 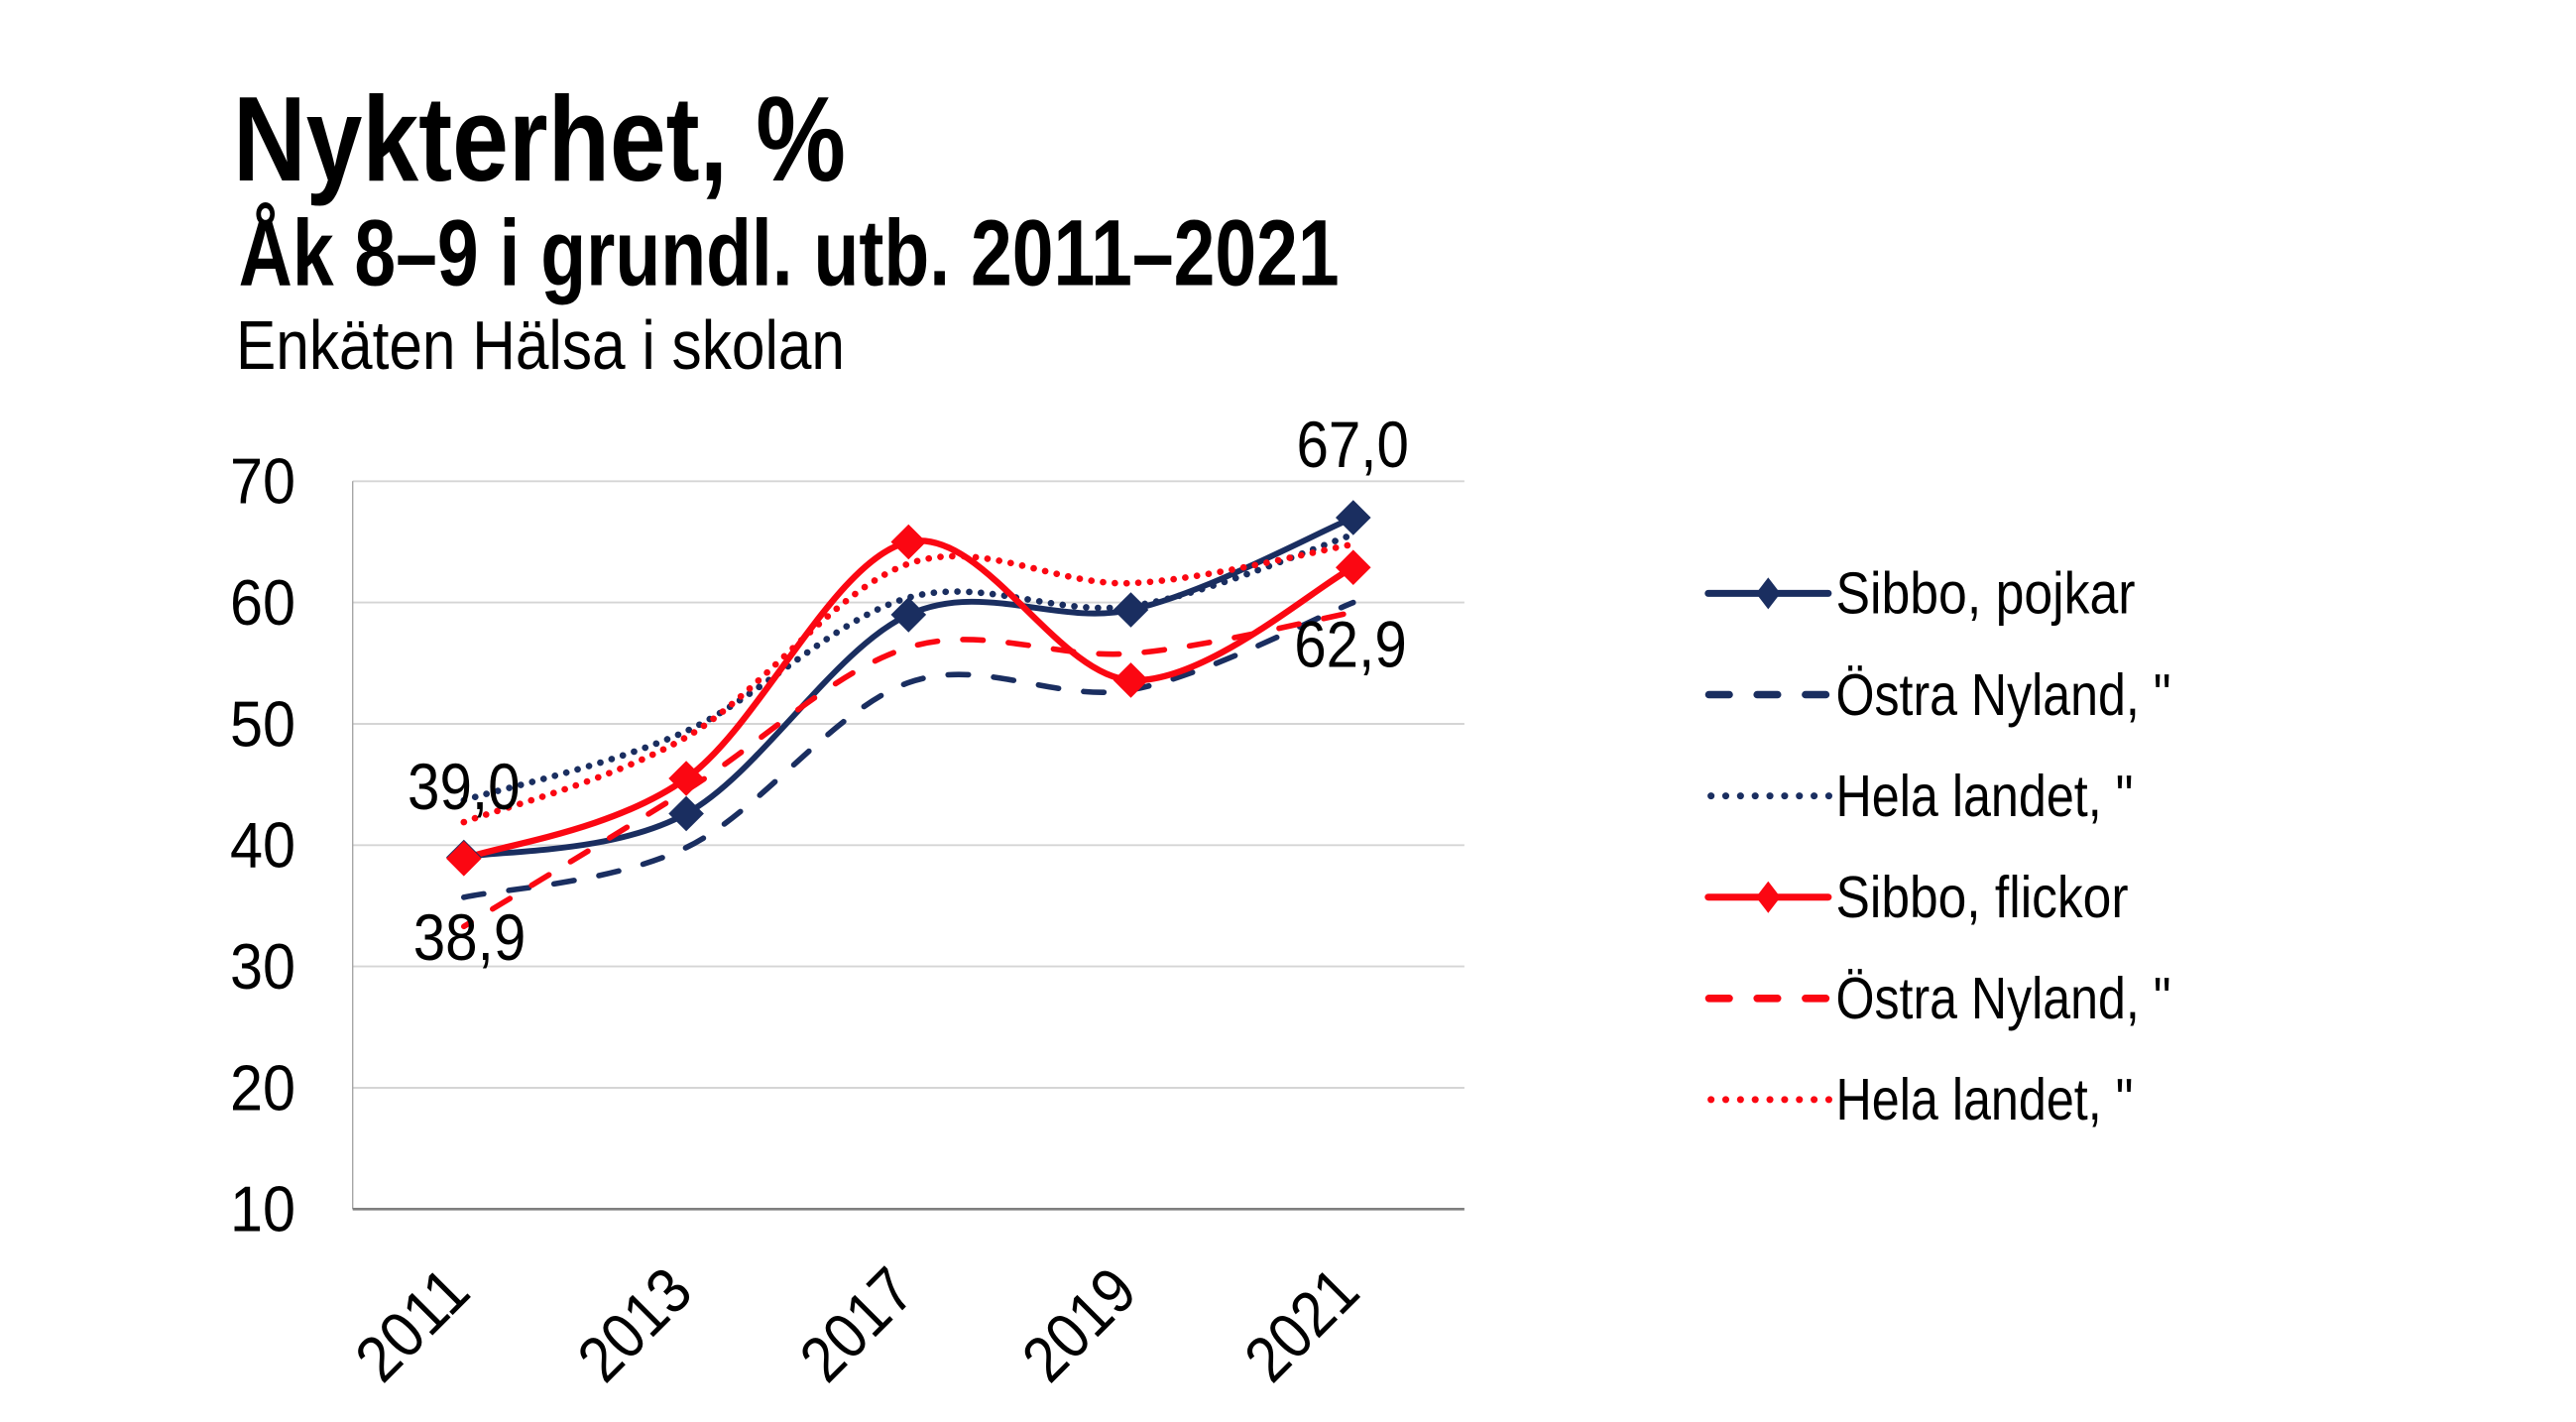 I want to click on svg-text: Sibbo, pojkar, so click(x=1986, y=594).